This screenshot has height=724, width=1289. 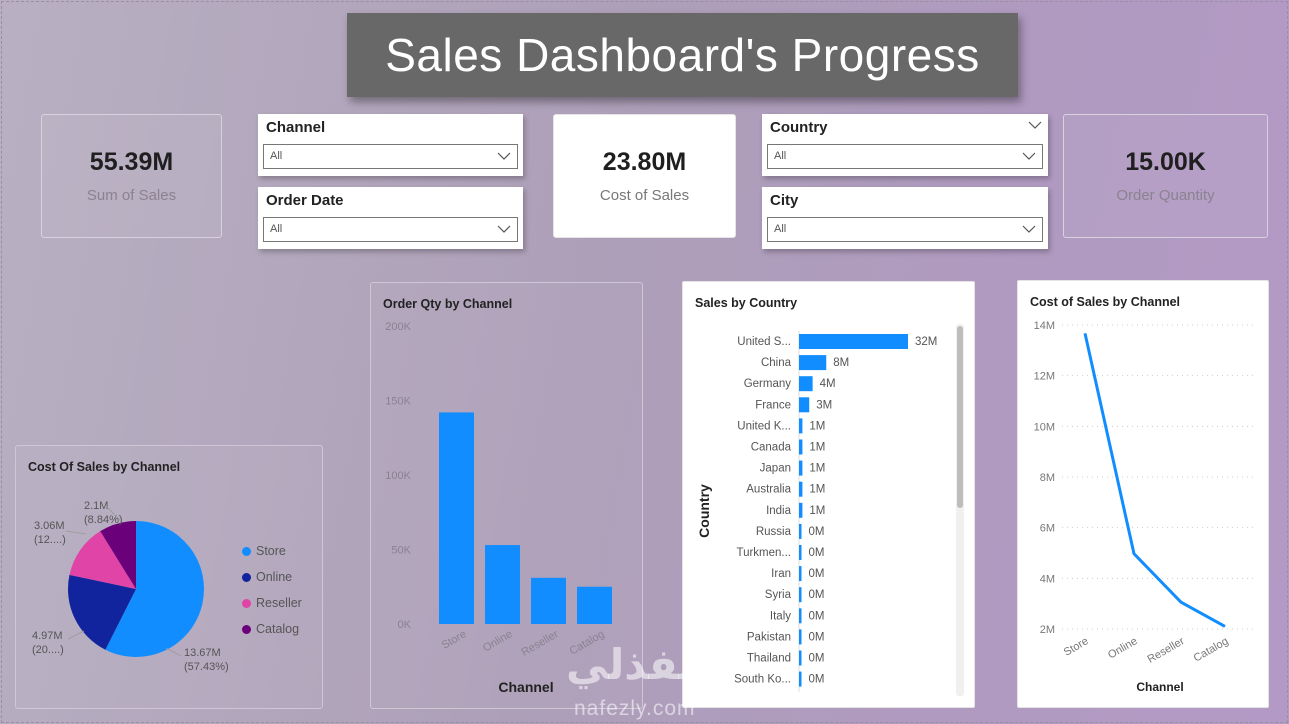 I want to click on y-axis-title: Country, so click(x=704, y=511).